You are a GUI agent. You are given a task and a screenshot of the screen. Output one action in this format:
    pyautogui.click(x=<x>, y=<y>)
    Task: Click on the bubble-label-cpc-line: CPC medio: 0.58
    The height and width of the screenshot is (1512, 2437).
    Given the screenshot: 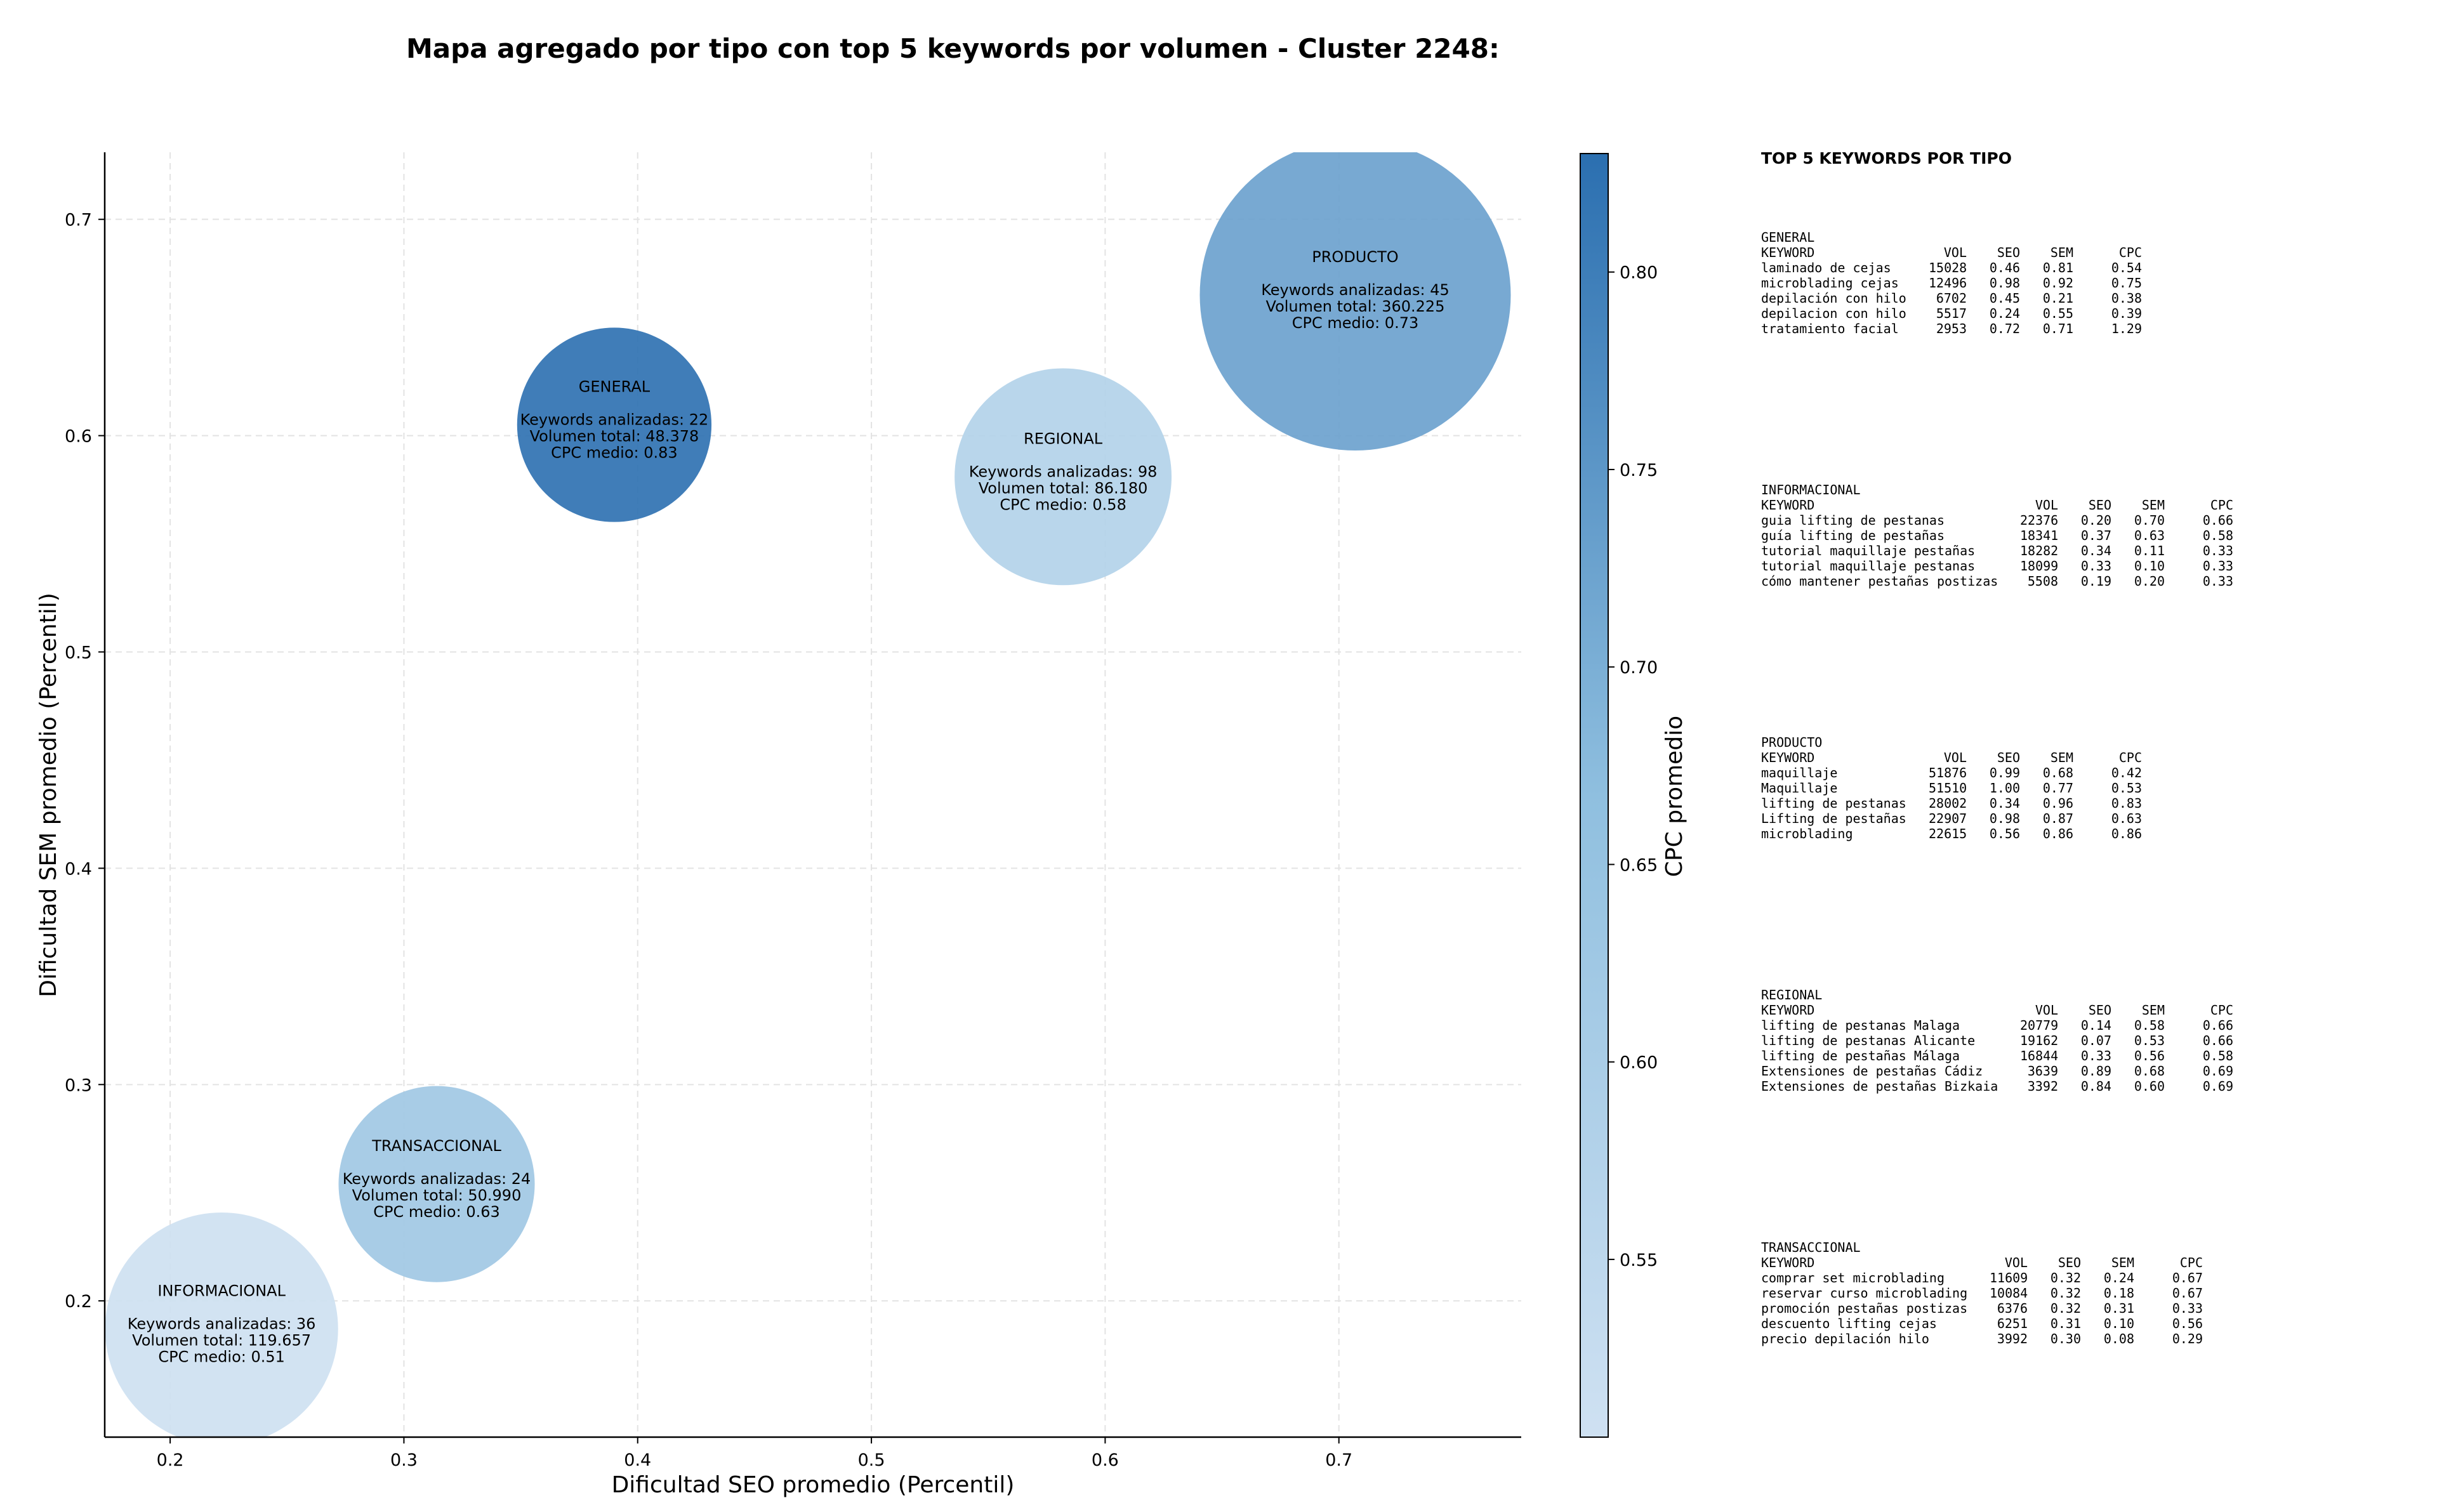 What is the action you would take?
    pyautogui.click(x=1063, y=505)
    